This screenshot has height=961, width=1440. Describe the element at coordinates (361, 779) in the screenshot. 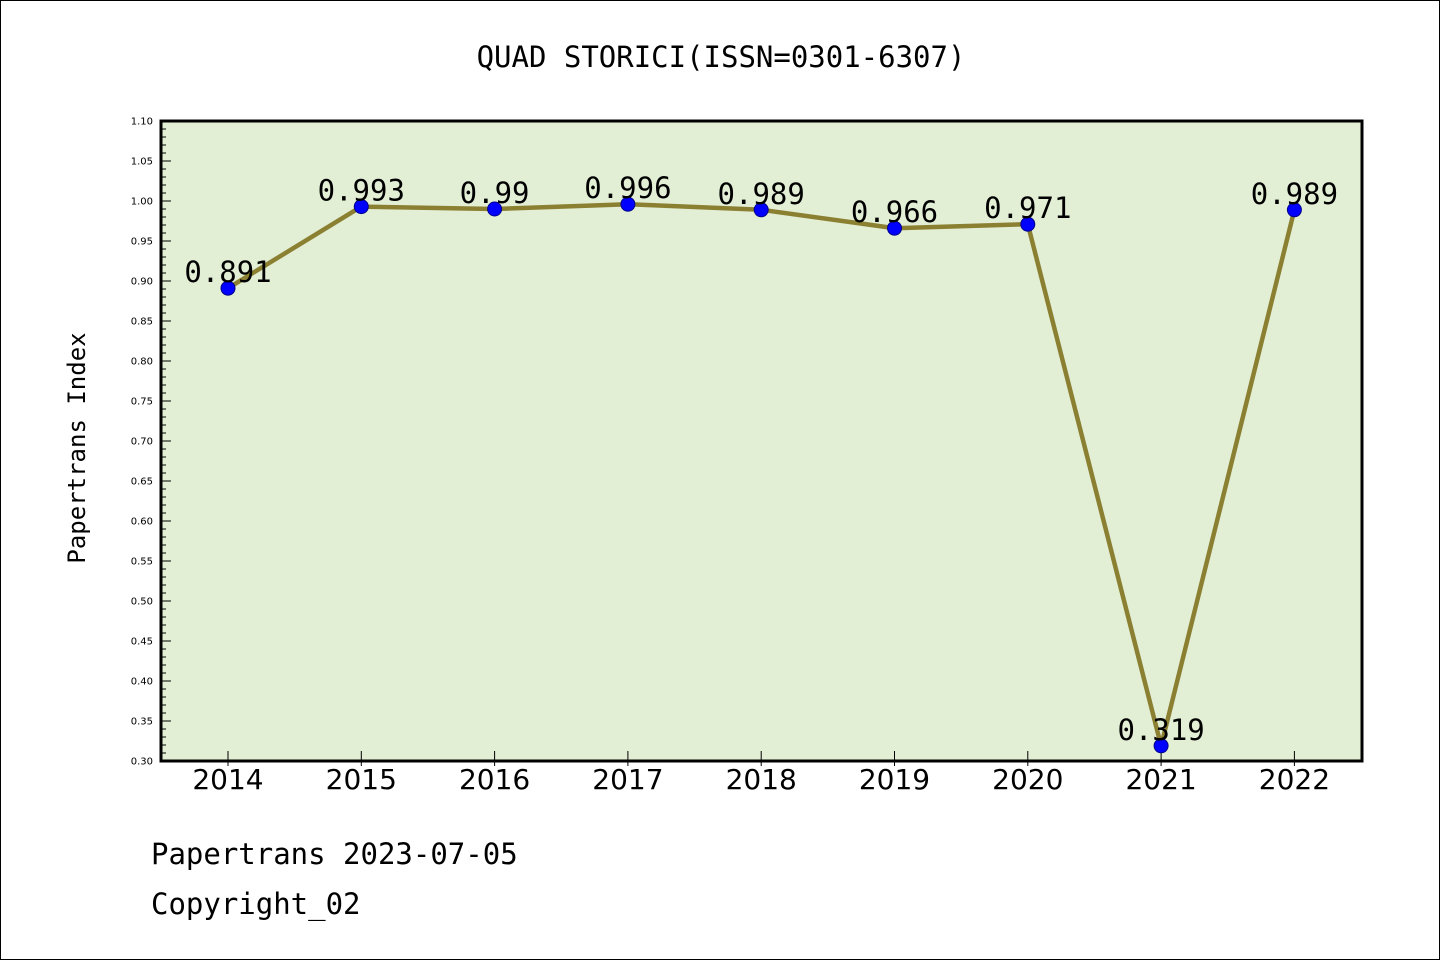

I see `x-tick-label: 2015` at that location.